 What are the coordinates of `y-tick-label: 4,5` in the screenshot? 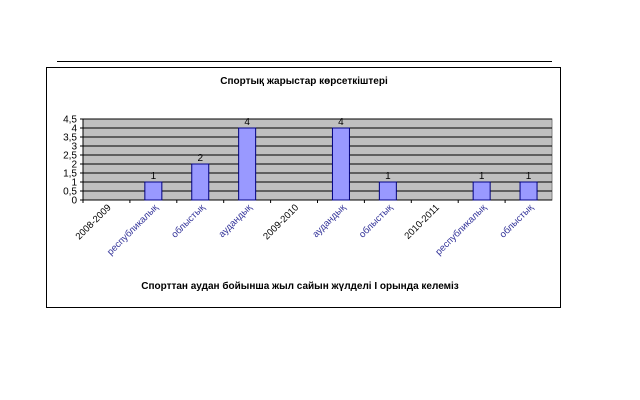 It's located at (70, 120).